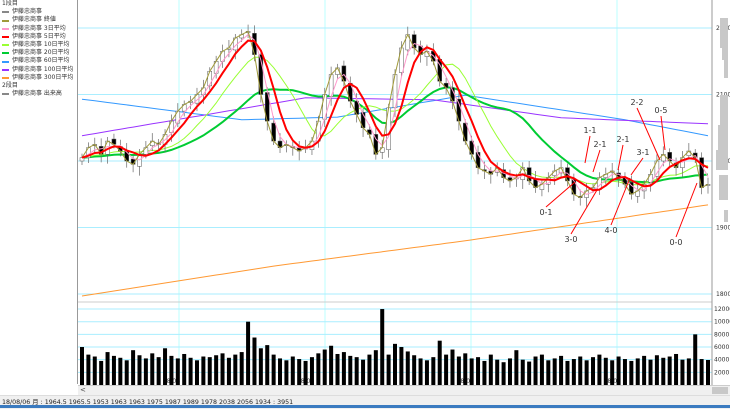 The width and height of the screenshot is (730, 409). I want to click on annotation-label: 2-2, so click(636, 102).